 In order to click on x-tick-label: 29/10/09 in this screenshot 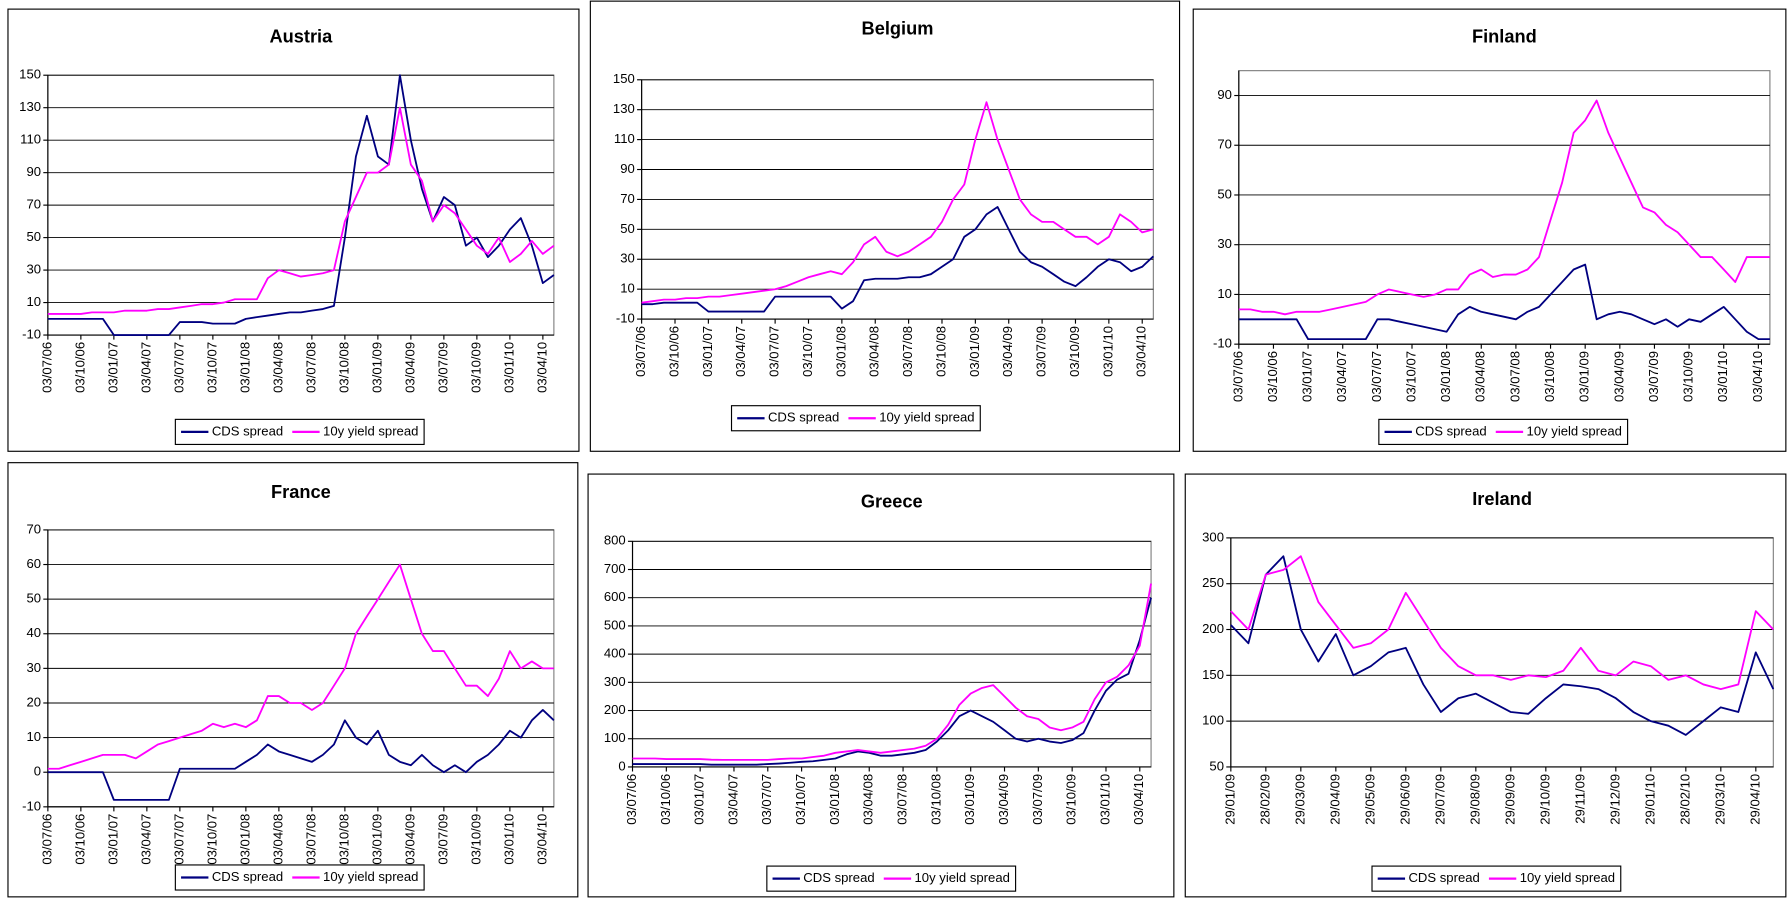, I will do `click(1544, 799)`.